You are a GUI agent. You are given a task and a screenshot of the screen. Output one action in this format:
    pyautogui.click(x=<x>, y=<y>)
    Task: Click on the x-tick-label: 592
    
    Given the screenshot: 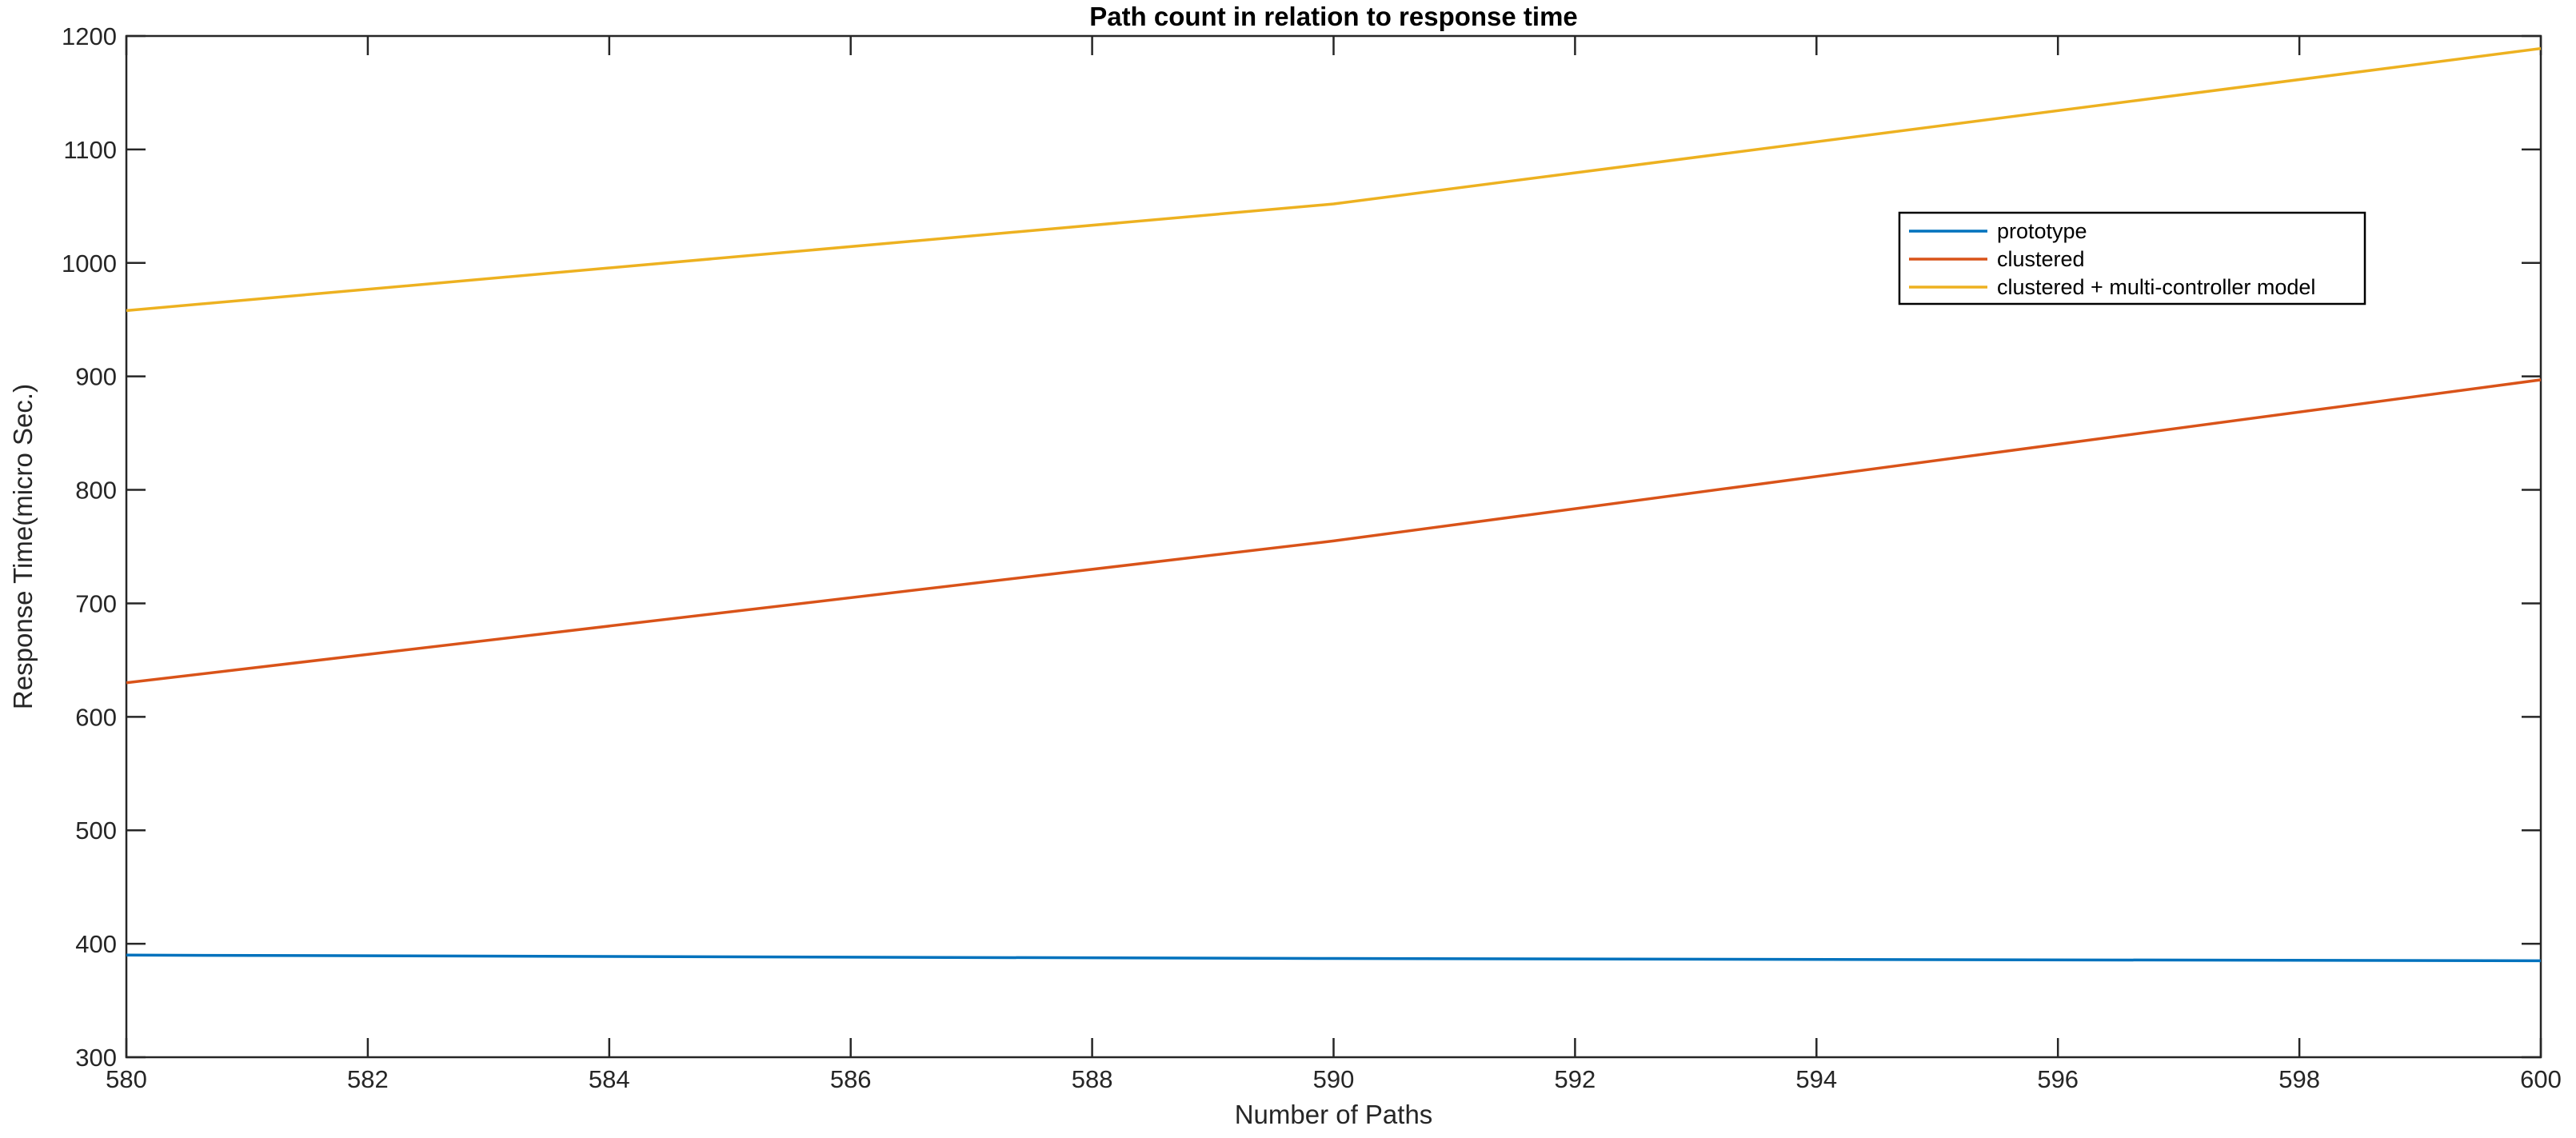 What is the action you would take?
    pyautogui.click(x=1576, y=1079)
    